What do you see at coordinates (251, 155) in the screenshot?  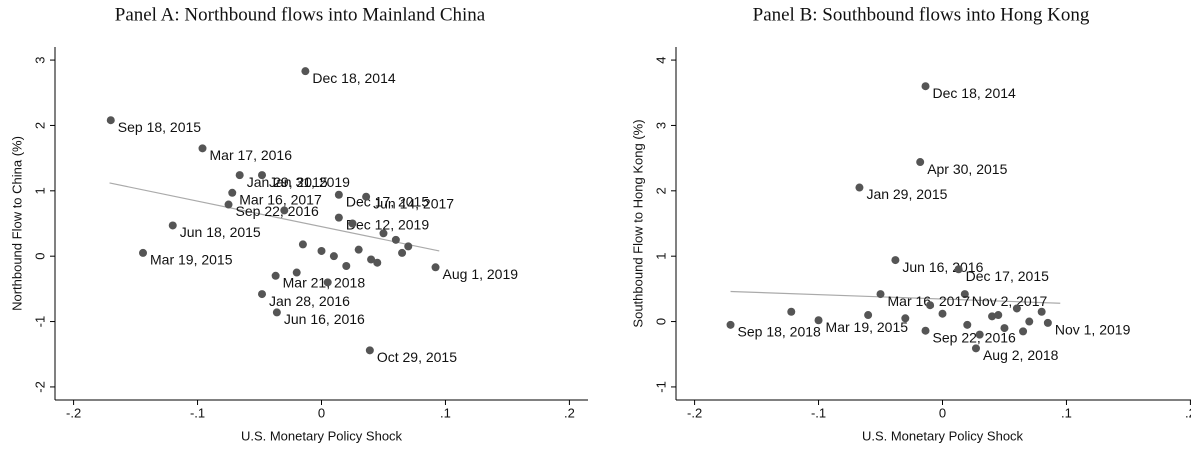 I see `point-label: Mar 17, 2016` at bounding box center [251, 155].